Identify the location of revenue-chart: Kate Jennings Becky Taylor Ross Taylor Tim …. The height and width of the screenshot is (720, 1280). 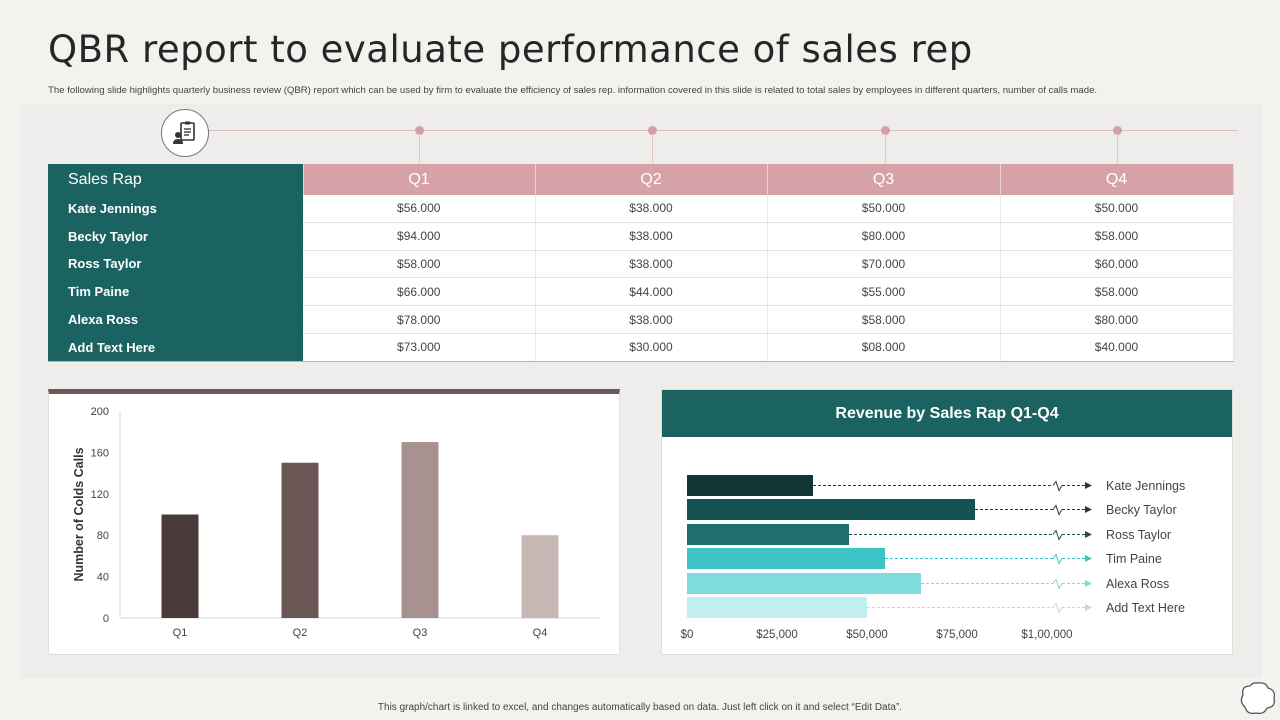
(947, 546).